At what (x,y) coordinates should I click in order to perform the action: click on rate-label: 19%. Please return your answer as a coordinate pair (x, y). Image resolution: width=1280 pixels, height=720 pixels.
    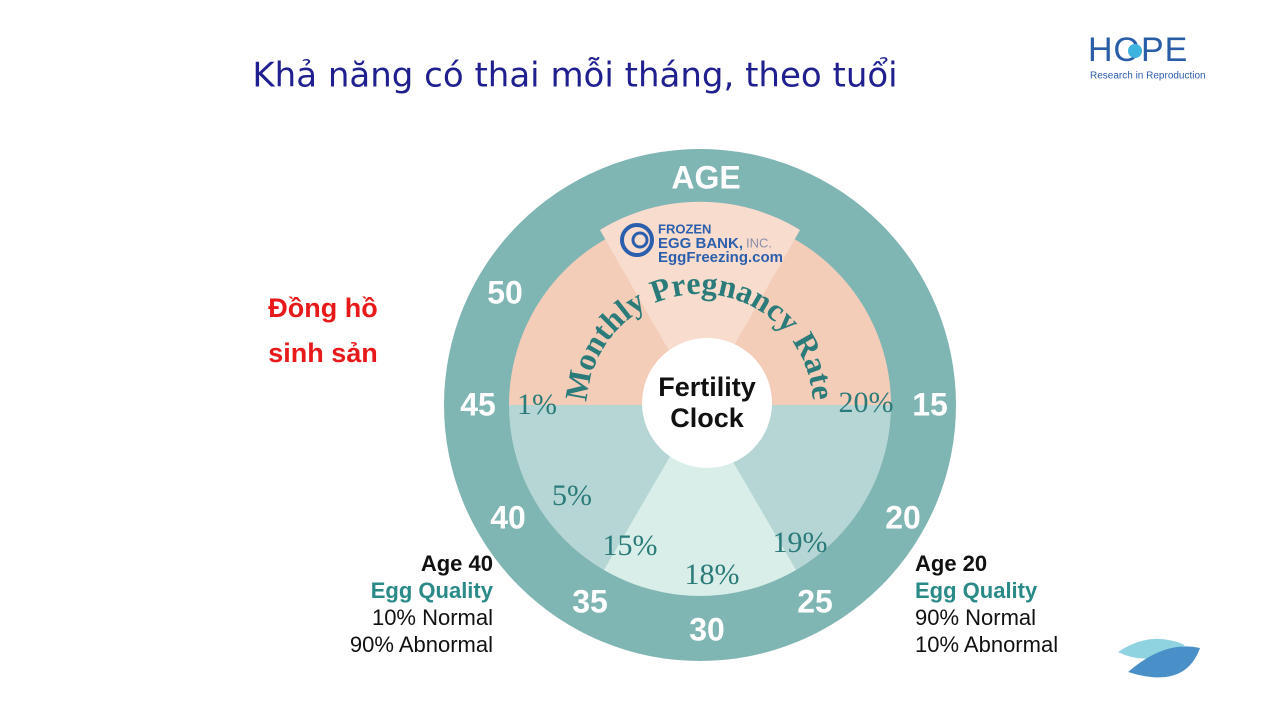
    Looking at the image, I should click on (800, 542).